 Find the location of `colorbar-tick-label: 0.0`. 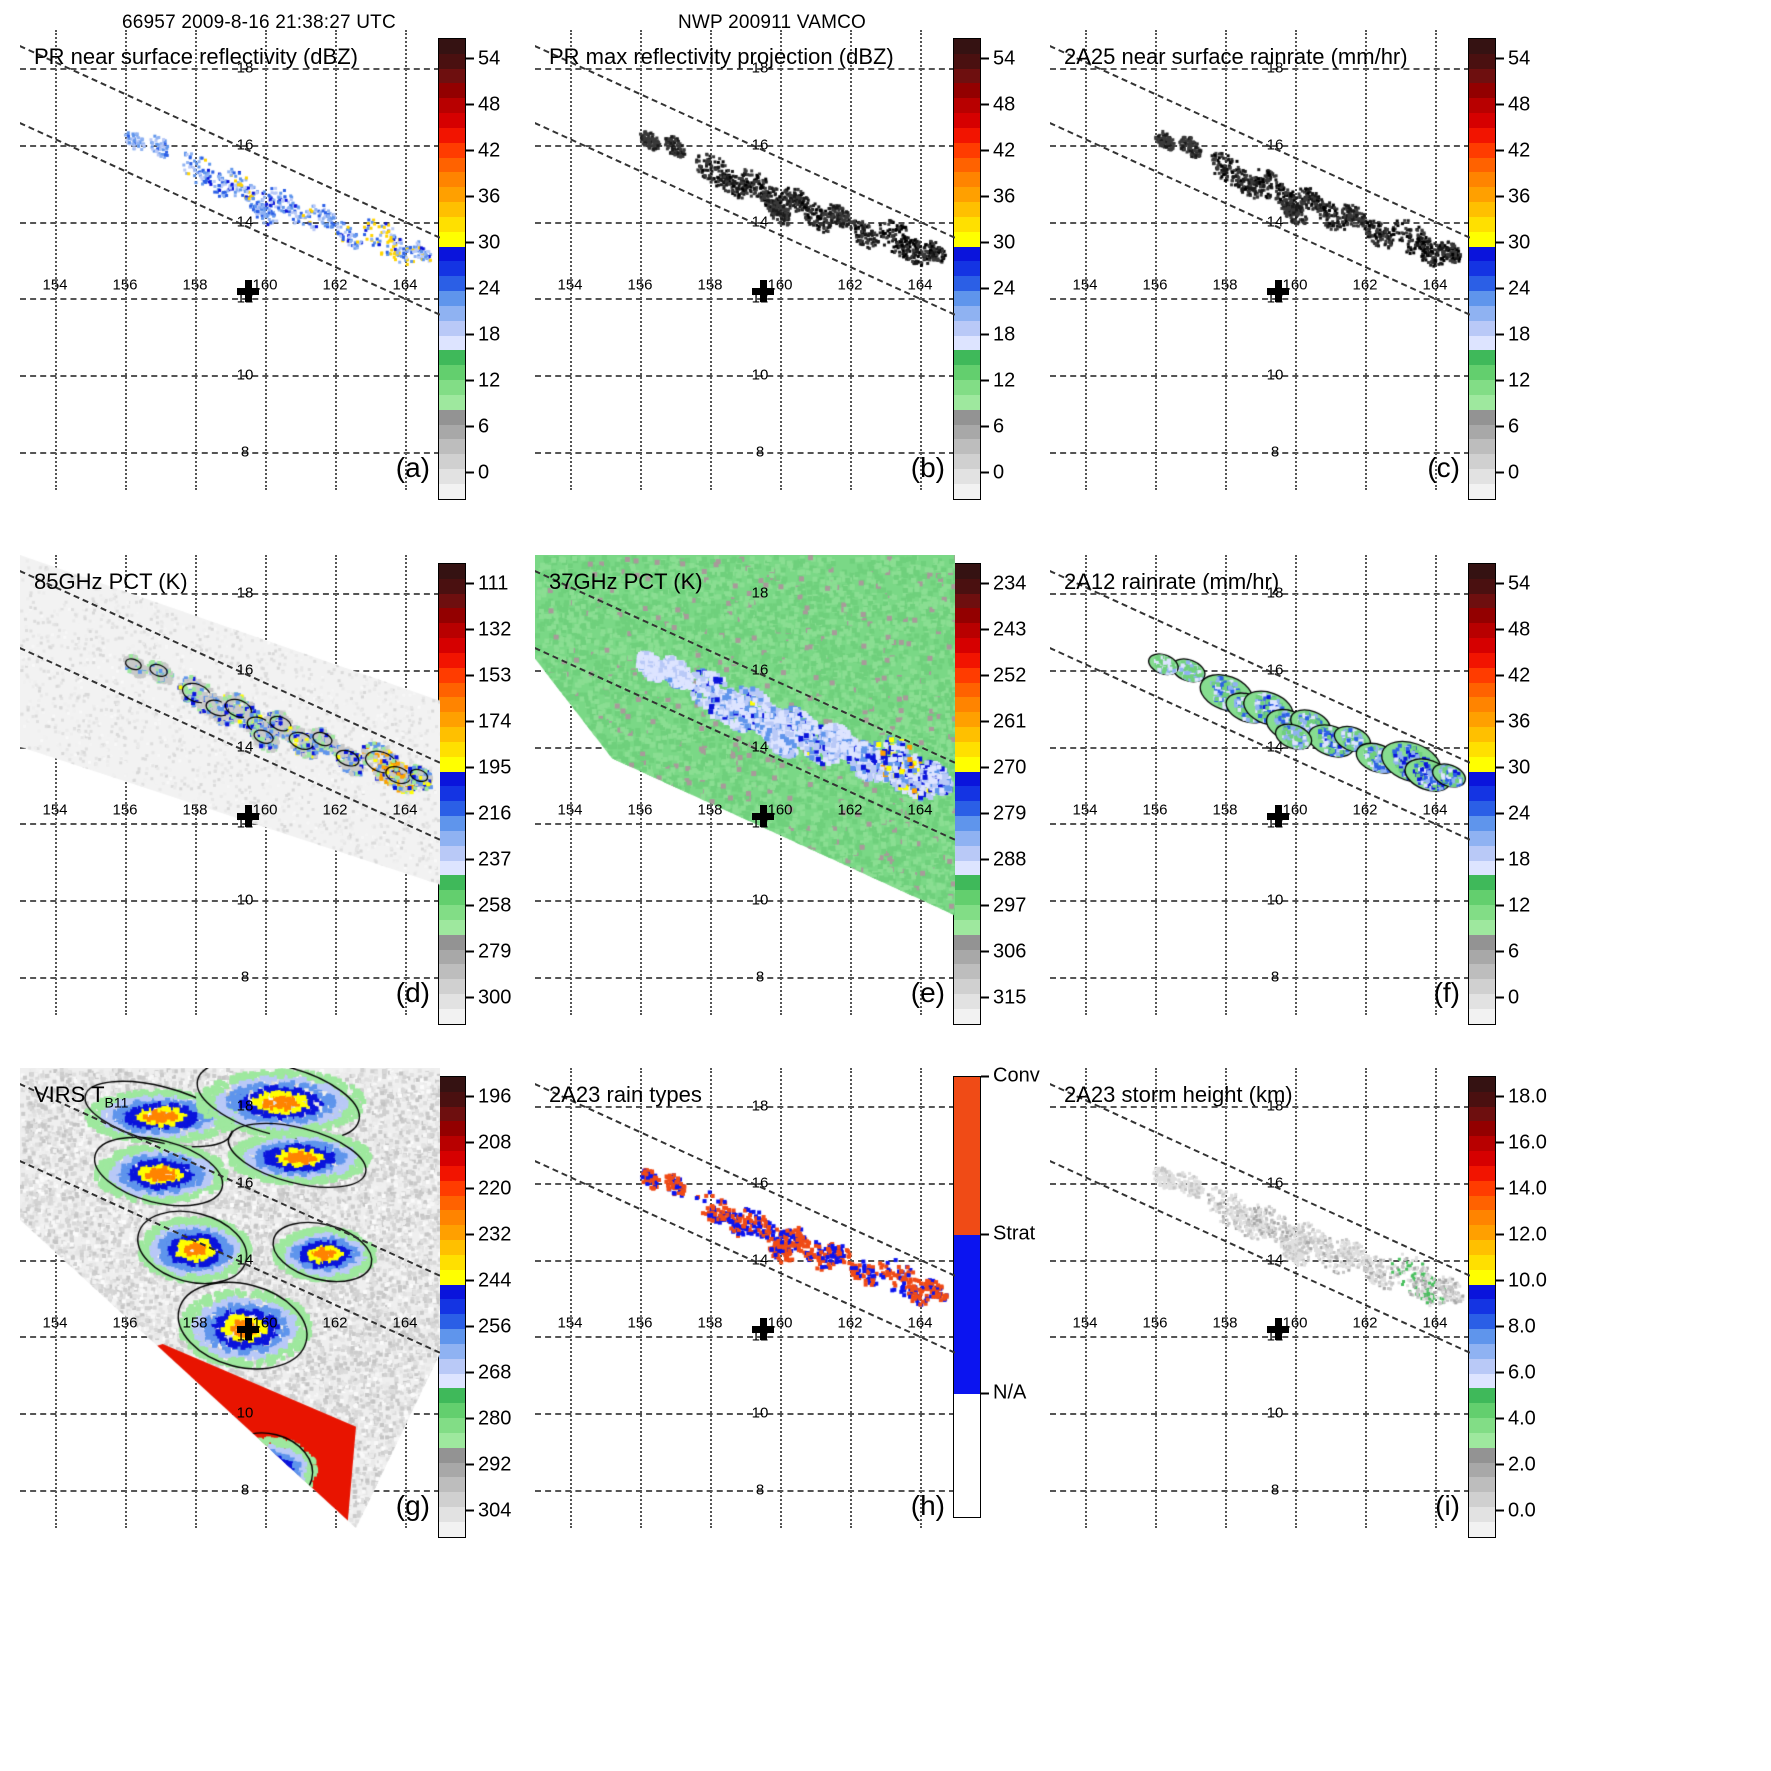

colorbar-tick-label: 0.0 is located at coordinates (1522, 1510).